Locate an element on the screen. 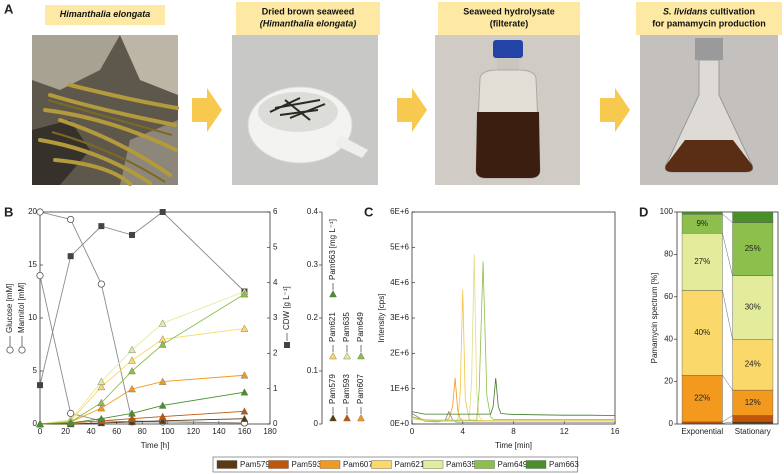 The width and height of the screenshot is (784, 474). series-name: Pam593 is located at coordinates (346, 389).